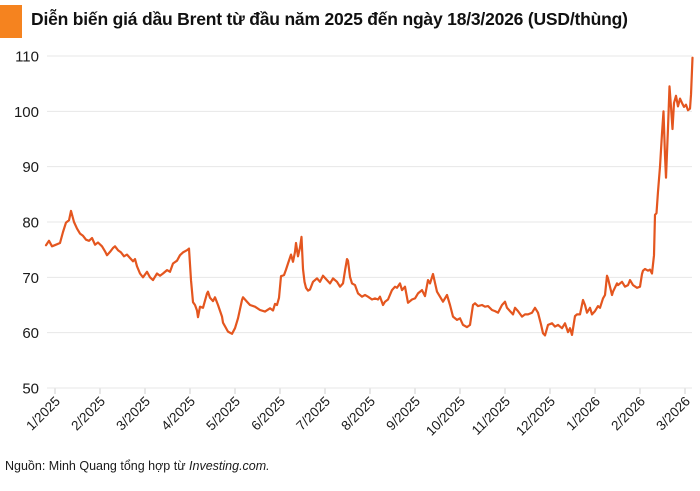  I want to click on x-axis-label-9/2025: 9/2025, so click(403, 414).